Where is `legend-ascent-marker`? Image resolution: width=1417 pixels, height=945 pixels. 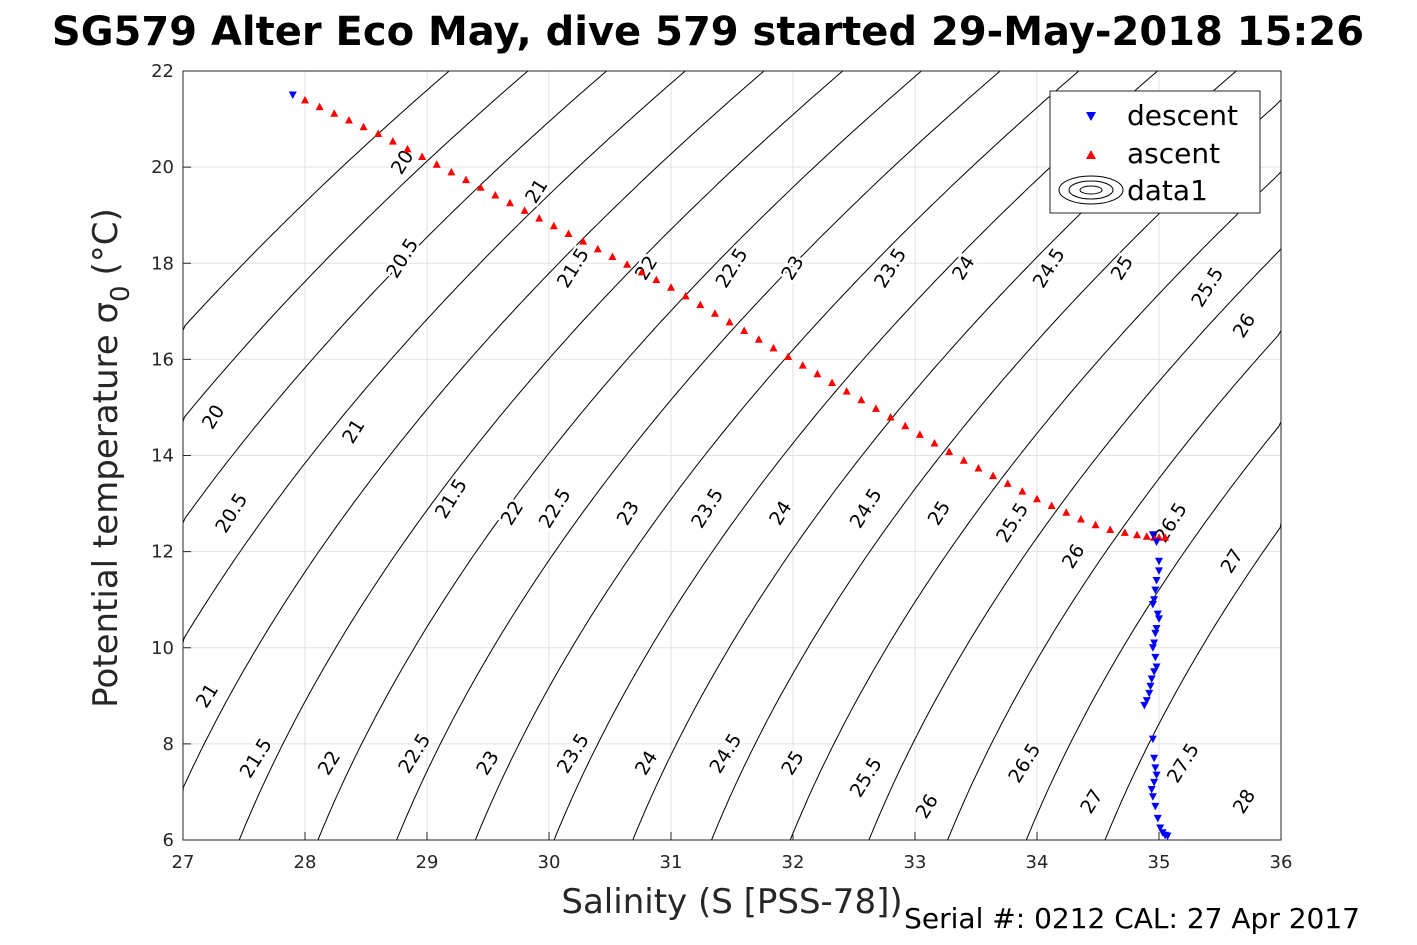
legend-ascent-marker is located at coordinates (1091, 154).